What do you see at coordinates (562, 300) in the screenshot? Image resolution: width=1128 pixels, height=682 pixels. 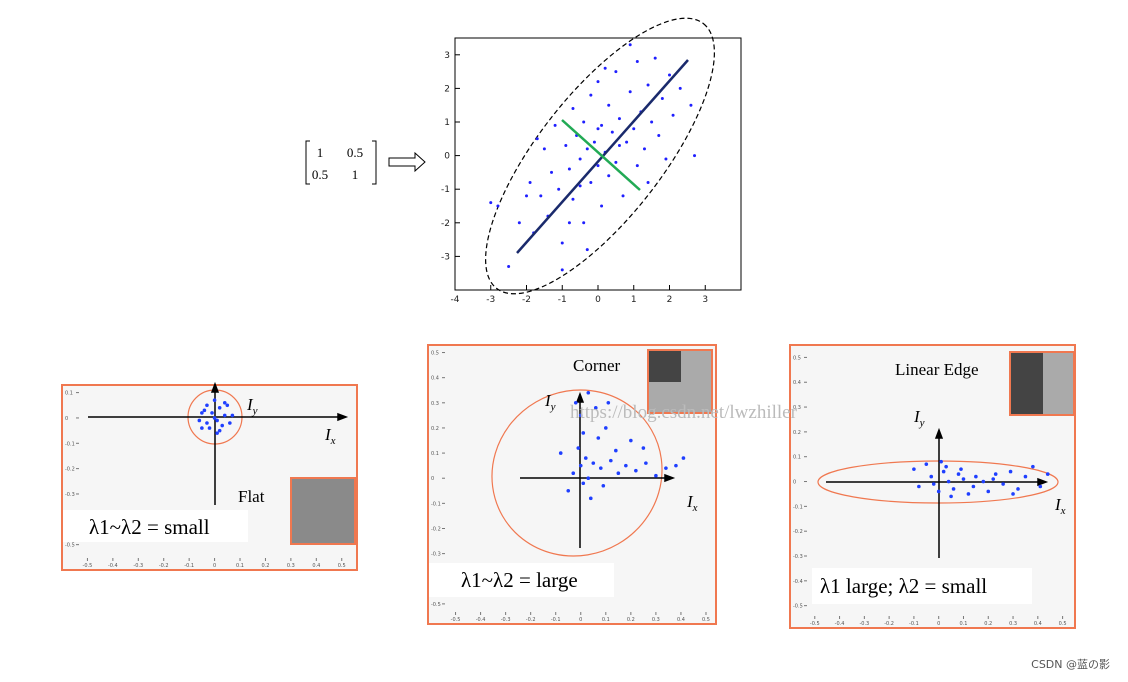 I see `x-tick-label: -1` at bounding box center [562, 300].